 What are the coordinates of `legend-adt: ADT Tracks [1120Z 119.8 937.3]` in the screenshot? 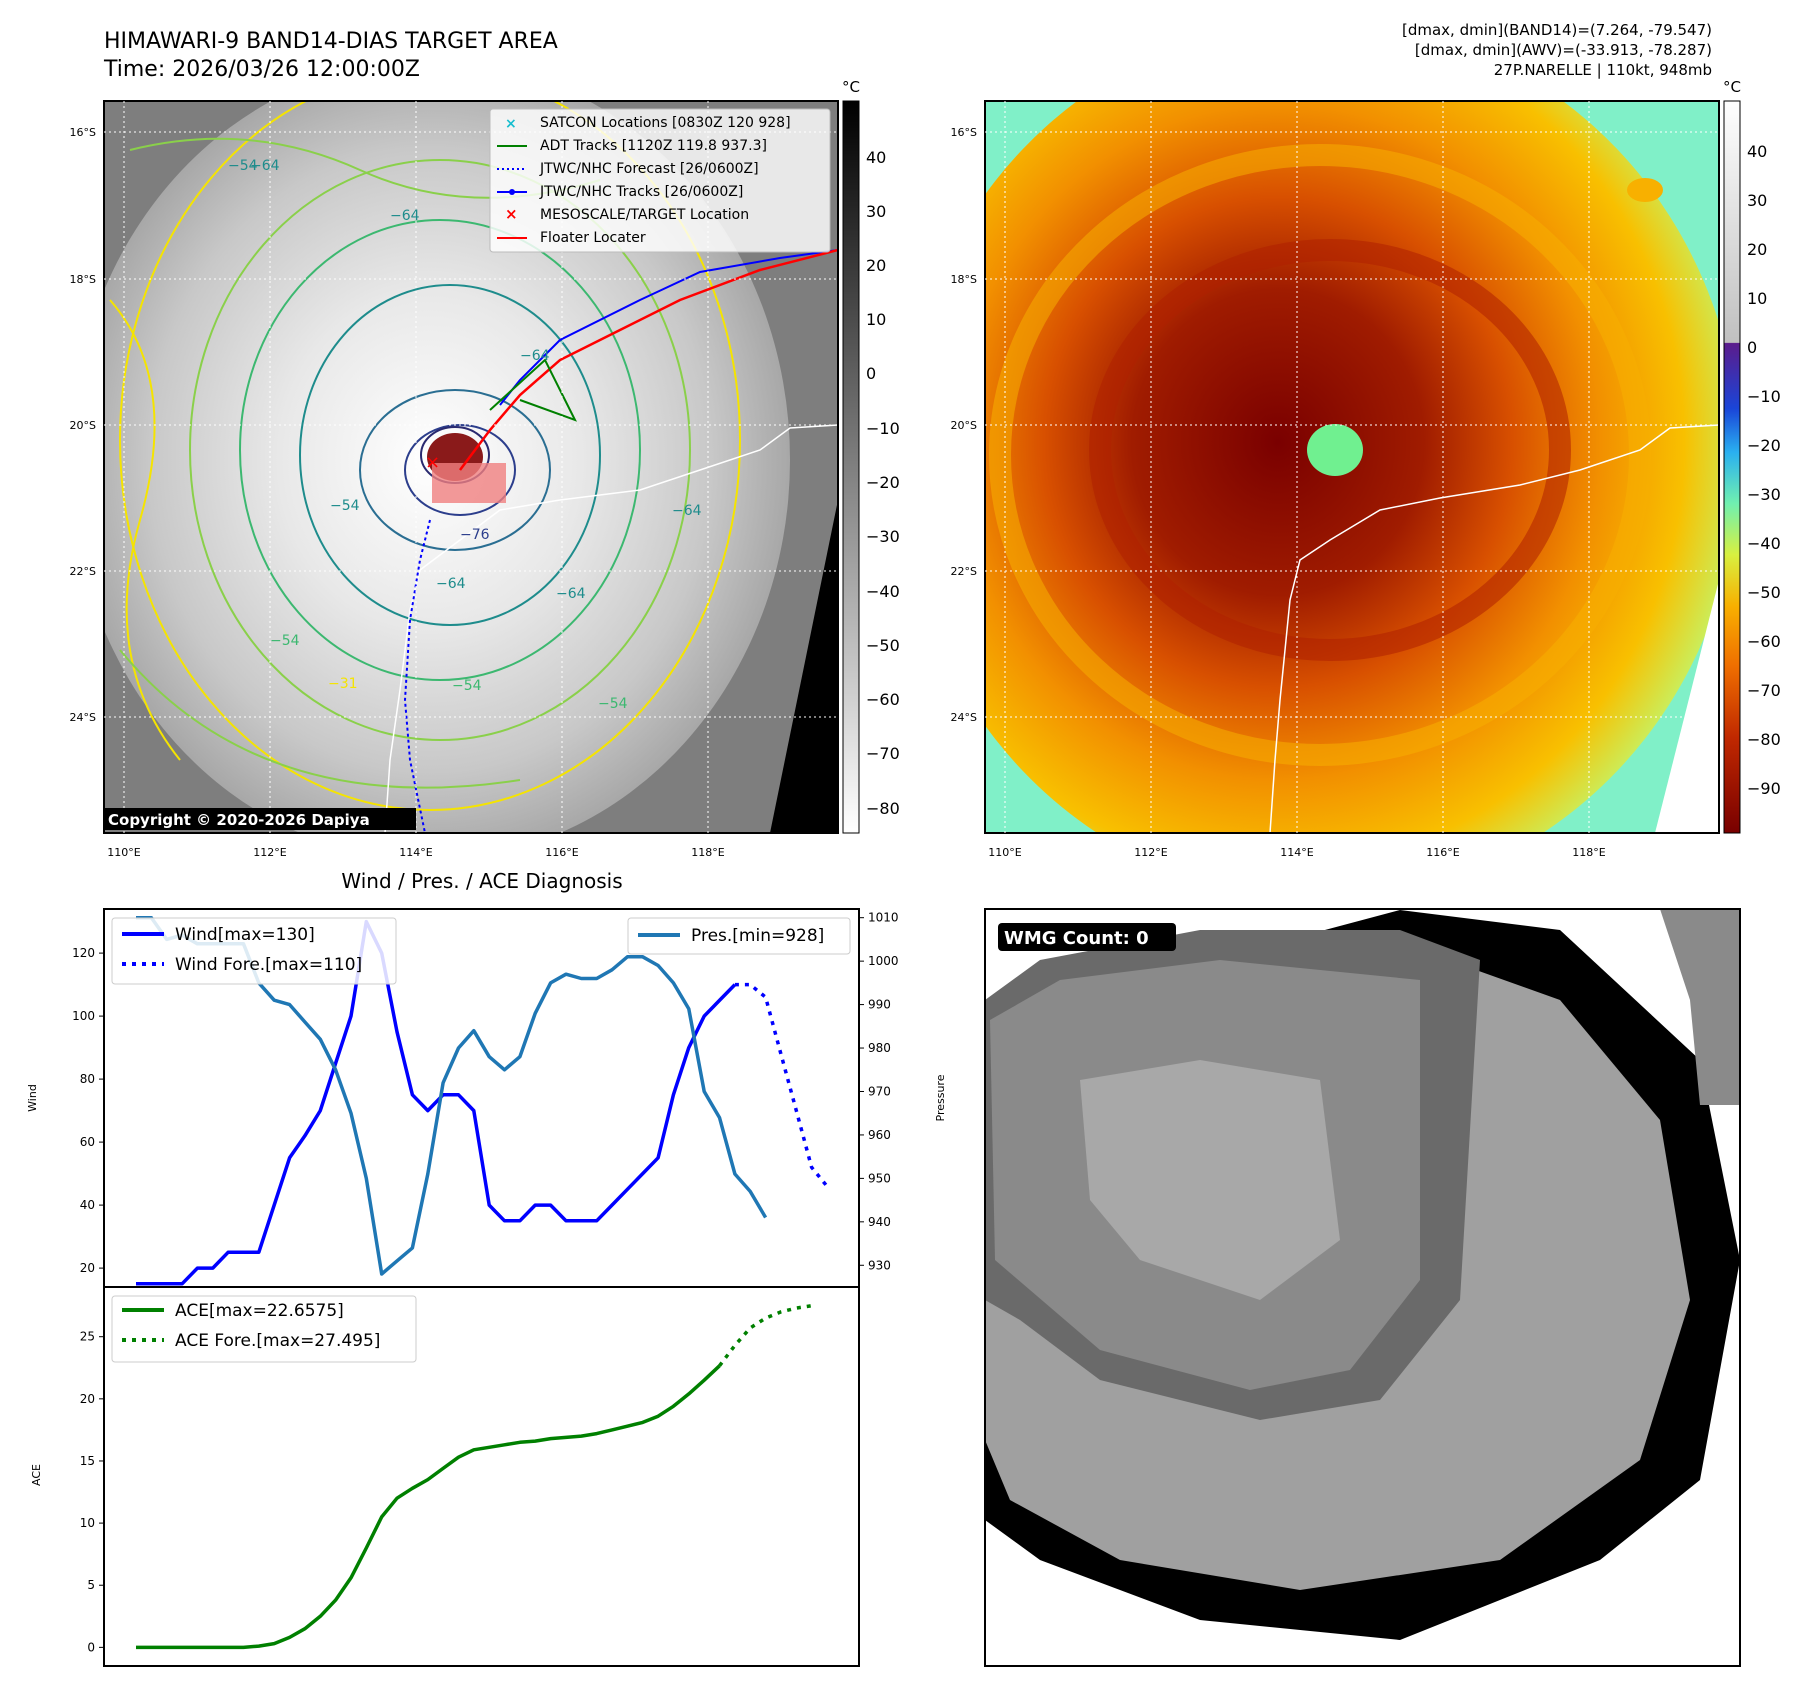 It's located at (653, 146).